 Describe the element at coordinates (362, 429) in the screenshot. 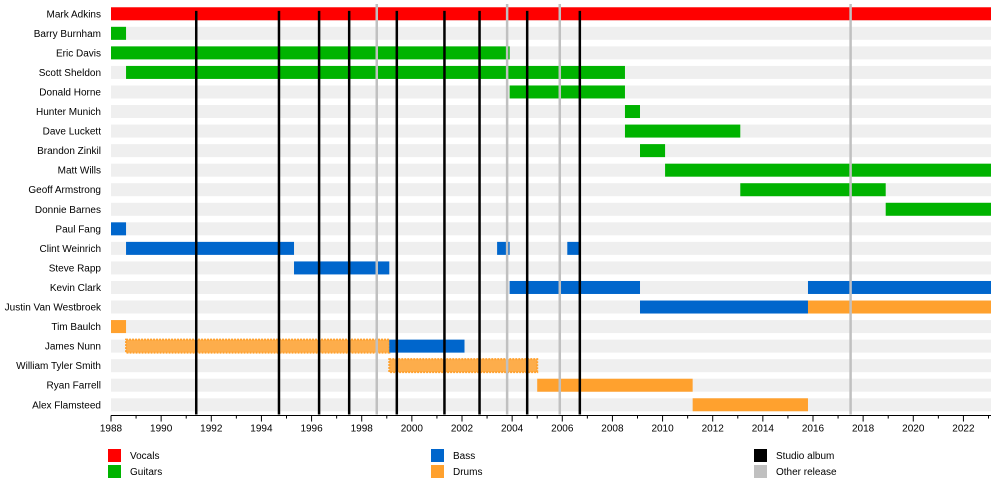

I see `x-tick-label: 1998` at that location.